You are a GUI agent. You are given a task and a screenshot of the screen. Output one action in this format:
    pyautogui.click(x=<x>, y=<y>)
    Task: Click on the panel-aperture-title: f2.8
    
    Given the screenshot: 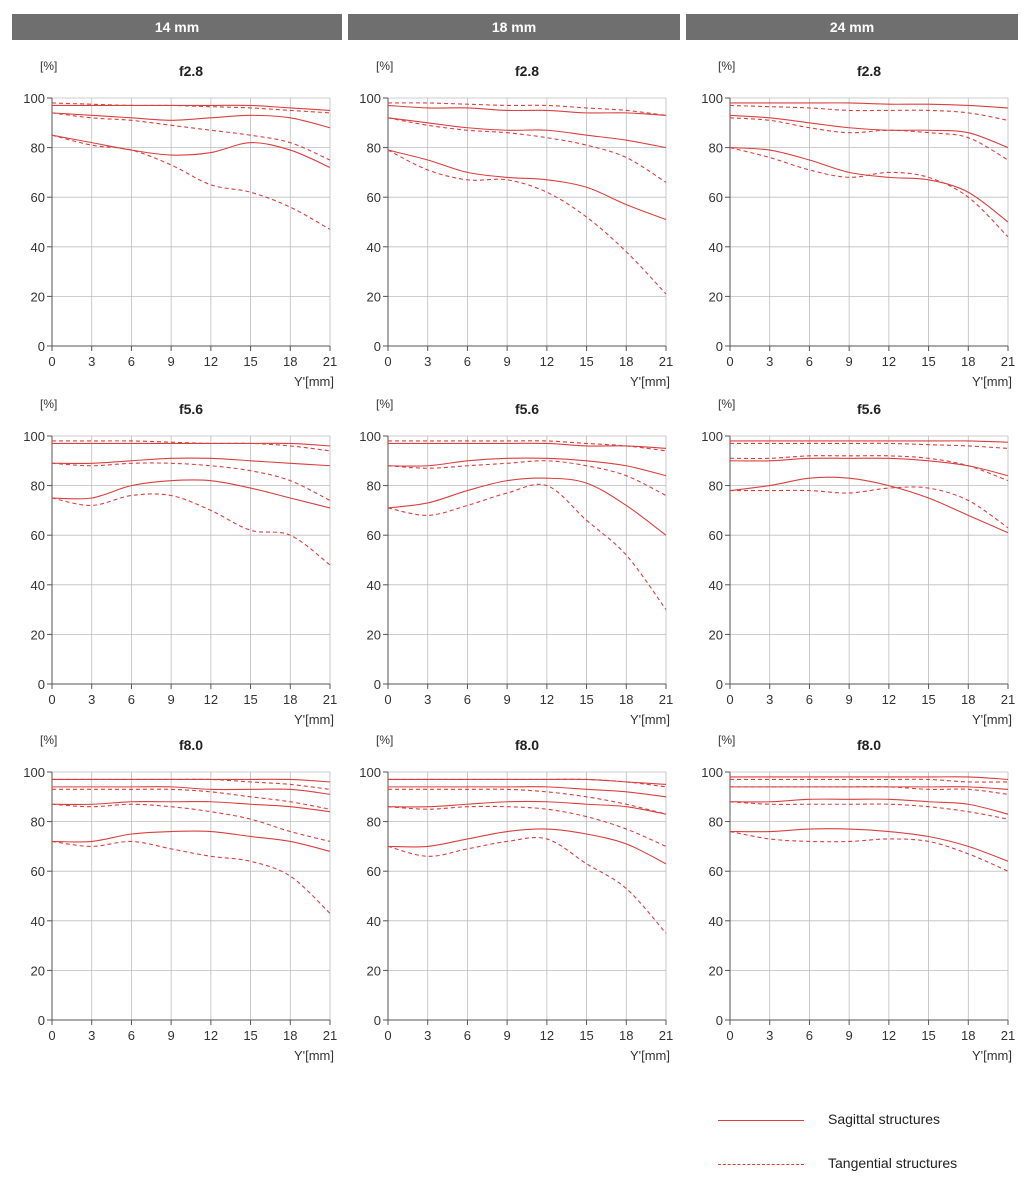 What is the action you would take?
    pyautogui.click(x=191, y=71)
    